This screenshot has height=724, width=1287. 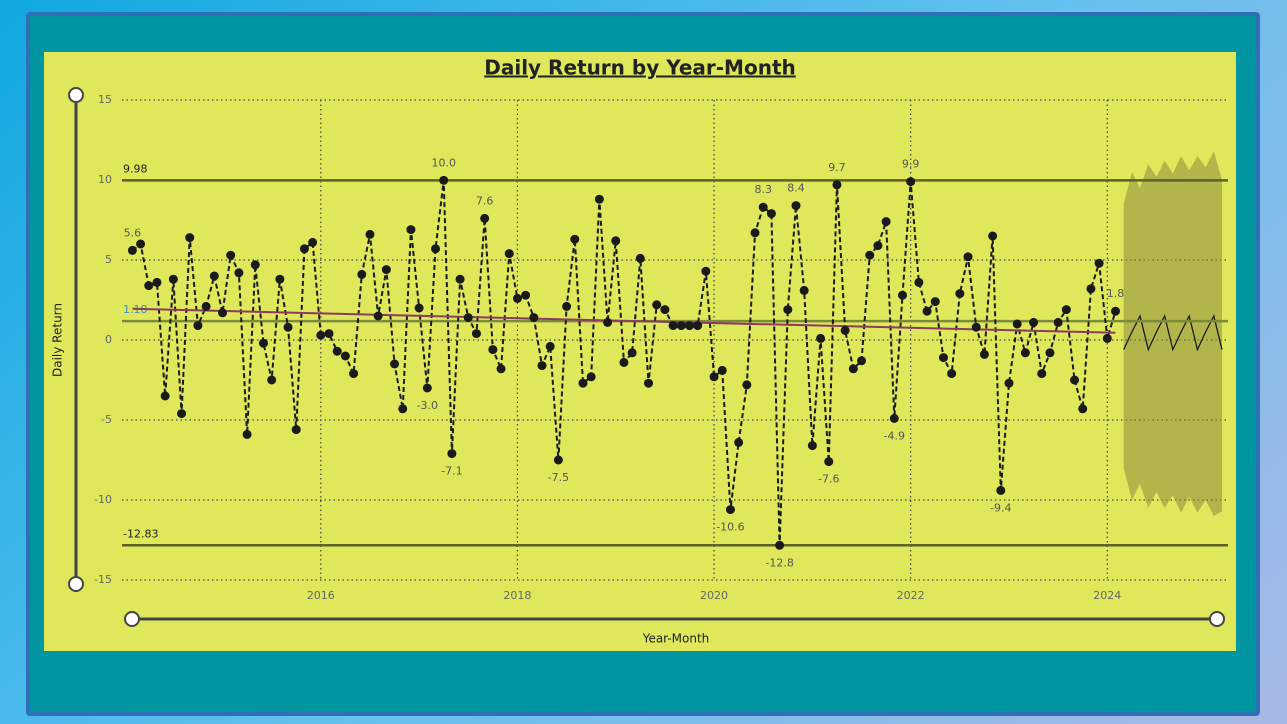 What do you see at coordinates (640, 68) in the screenshot?
I see `chart-title: Daily Return by Year-Month` at bounding box center [640, 68].